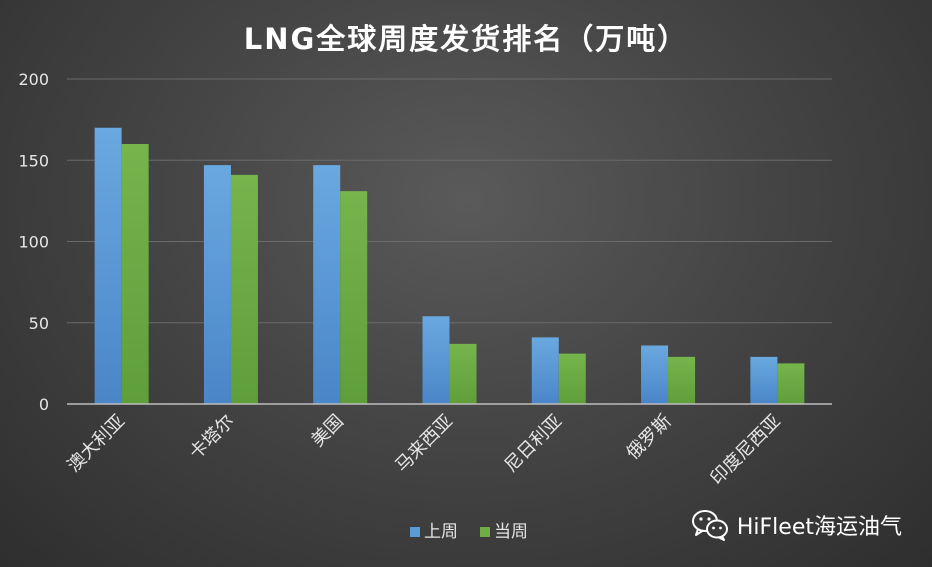 This screenshot has width=932, height=567. I want to click on y-tick-label: 0, so click(44, 404).